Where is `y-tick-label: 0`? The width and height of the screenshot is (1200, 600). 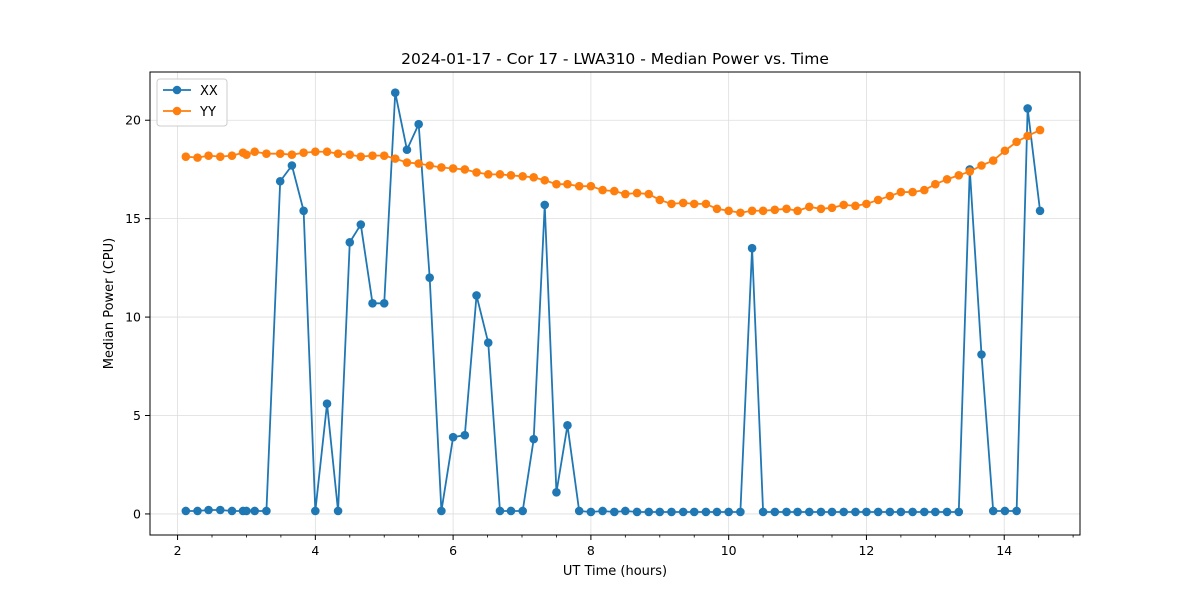
y-tick-label: 0 is located at coordinates (137, 513).